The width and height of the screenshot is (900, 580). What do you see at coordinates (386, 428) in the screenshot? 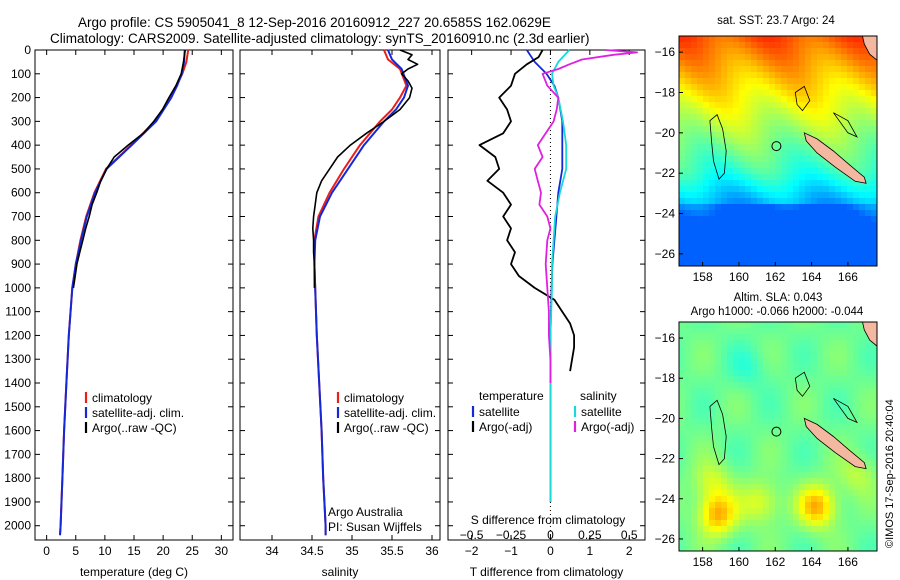
I see `legend-item: Argo(..raw -QC)` at bounding box center [386, 428].